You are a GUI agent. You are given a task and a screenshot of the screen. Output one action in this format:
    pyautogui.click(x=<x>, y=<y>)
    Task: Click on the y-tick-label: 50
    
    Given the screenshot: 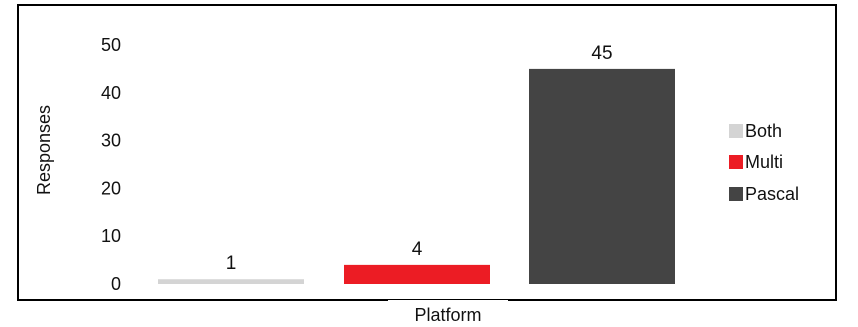 What is the action you would take?
    pyautogui.click(x=111, y=45)
    